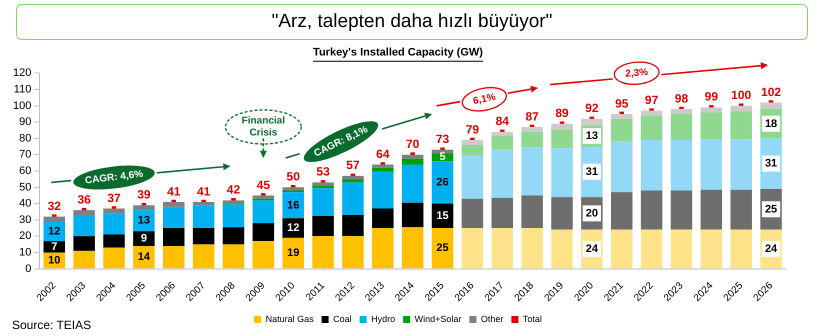 This screenshot has height=336, width=836. Describe the element at coordinates (443, 139) in the screenshot. I see `data-label: 73` at that location.